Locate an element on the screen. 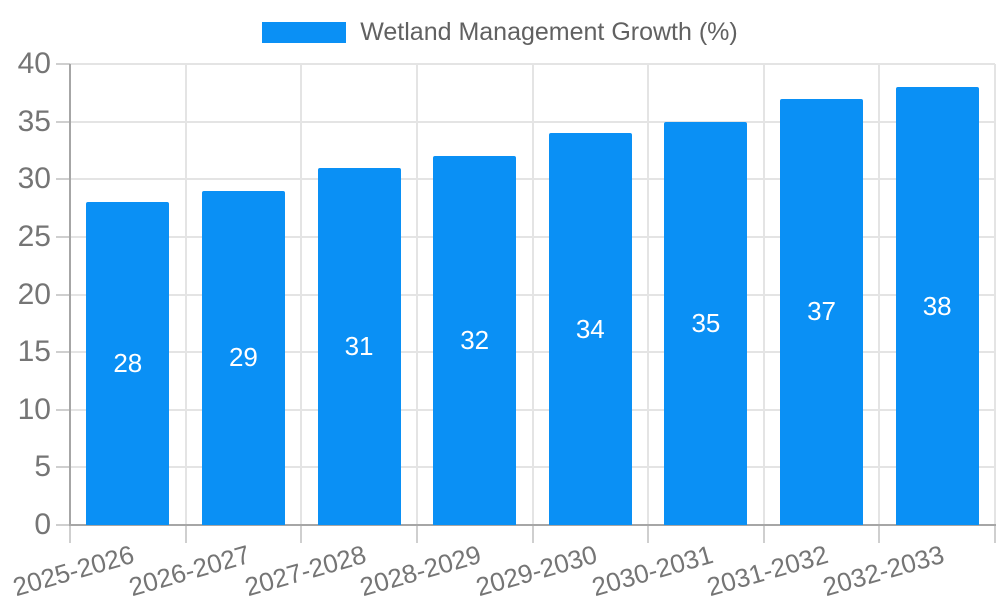  bar-value-label: 28 is located at coordinates (128, 363).